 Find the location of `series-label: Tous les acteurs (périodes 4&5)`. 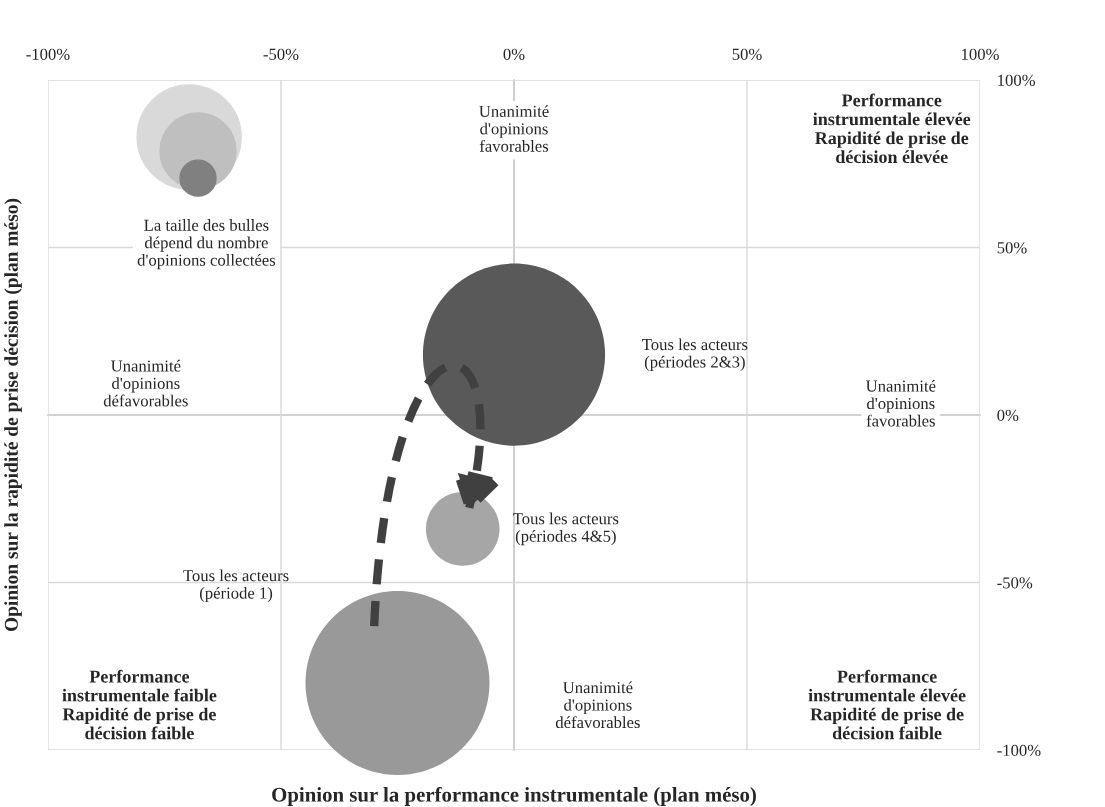

series-label: Tous les acteurs (périodes 4&5) is located at coordinates (566, 529).